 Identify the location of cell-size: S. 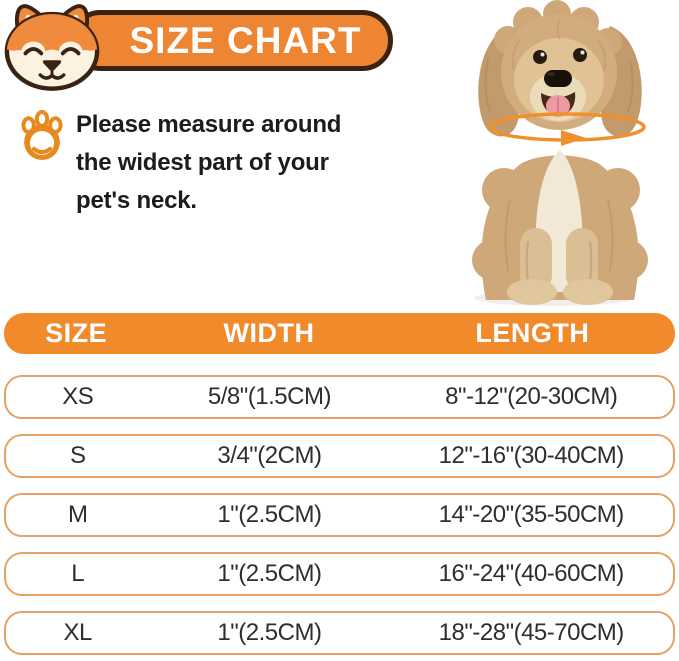
(77, 455).